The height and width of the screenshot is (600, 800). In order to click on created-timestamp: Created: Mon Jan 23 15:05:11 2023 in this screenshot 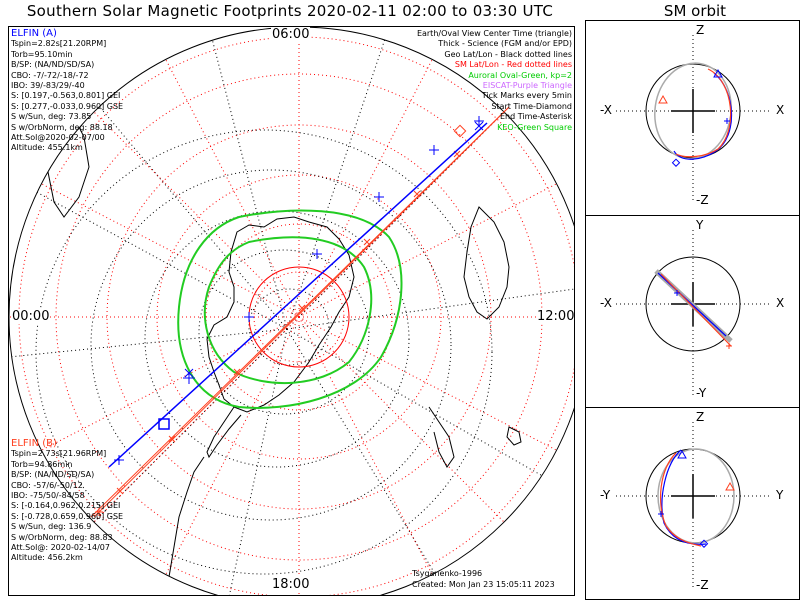, I will do `click(483, 584)`.